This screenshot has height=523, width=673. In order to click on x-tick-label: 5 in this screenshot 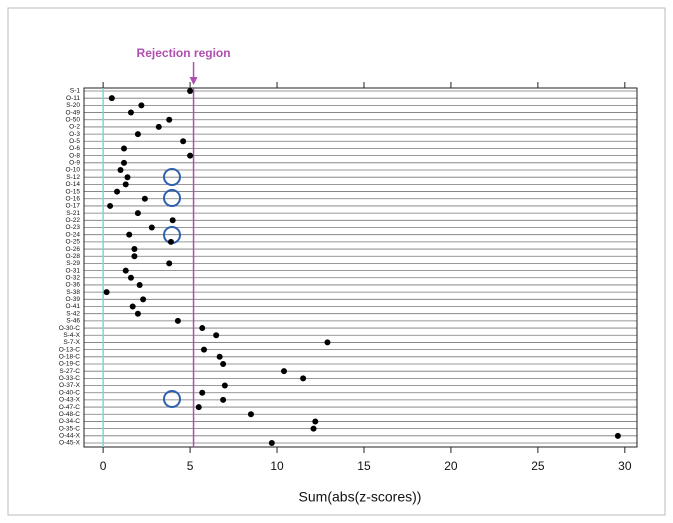, I will do `click(190, 466)`.